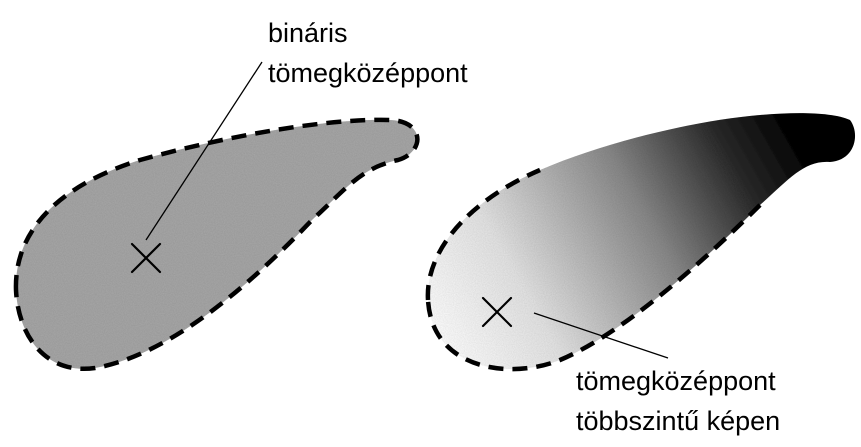 Image resolution: width=861 pixels, height=447 pixels. I want to click on graylevel-centroid-cross-icon, so click(497, 312).